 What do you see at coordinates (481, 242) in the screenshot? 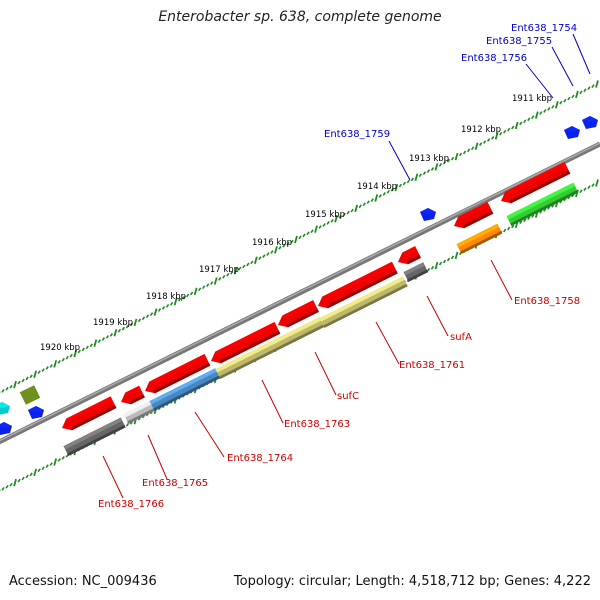
I see `orange-feature-1758-shadow` at bounding box center [481, 242].